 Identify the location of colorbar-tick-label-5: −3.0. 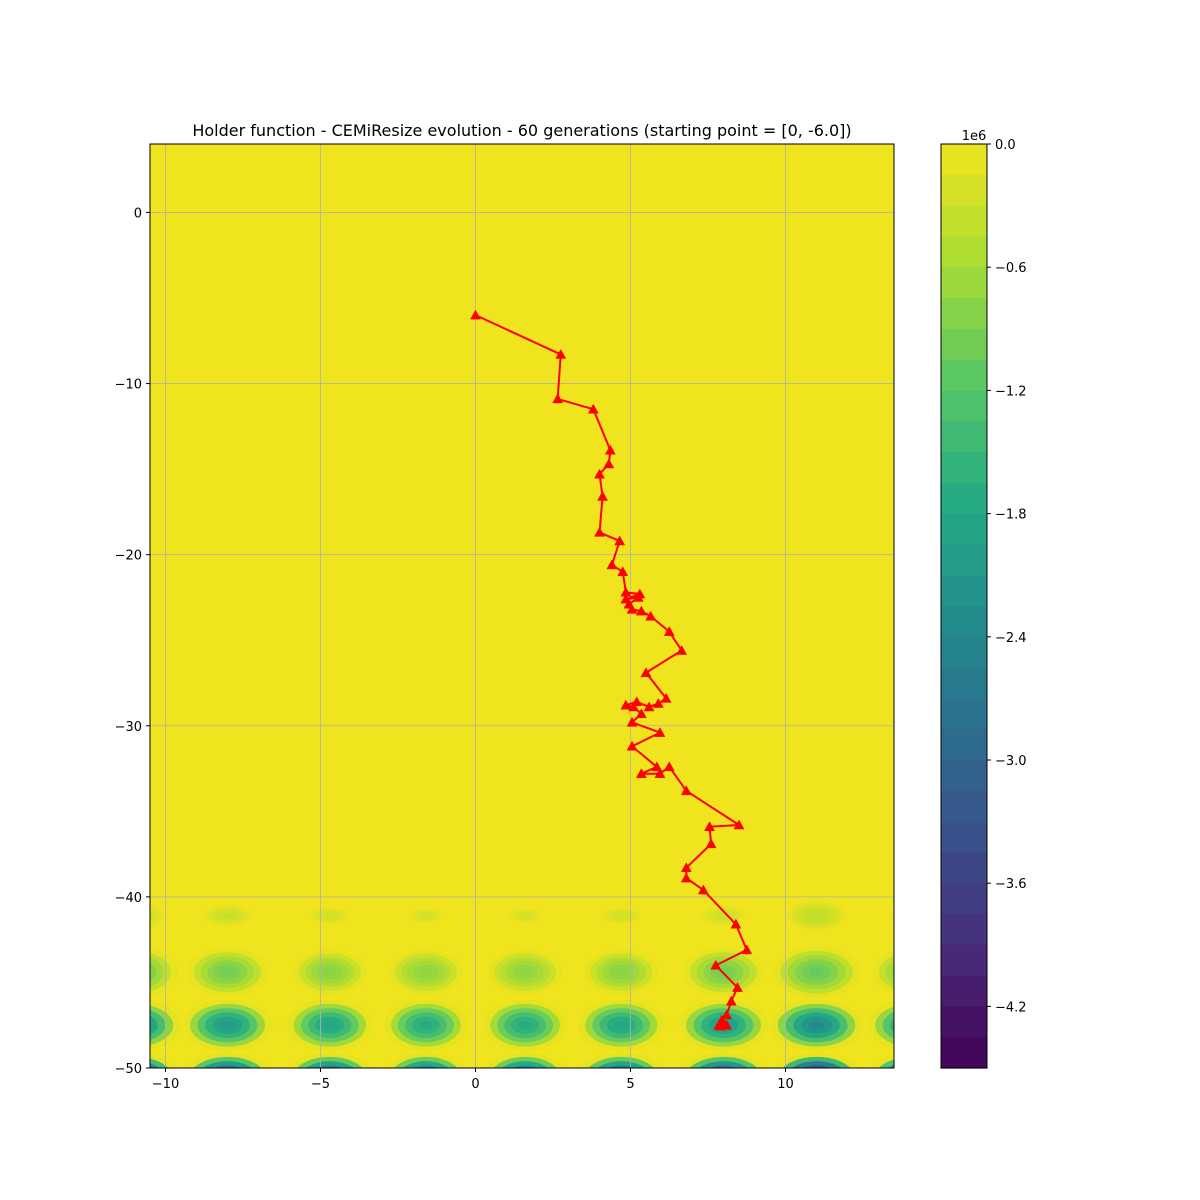
(1011, 761).